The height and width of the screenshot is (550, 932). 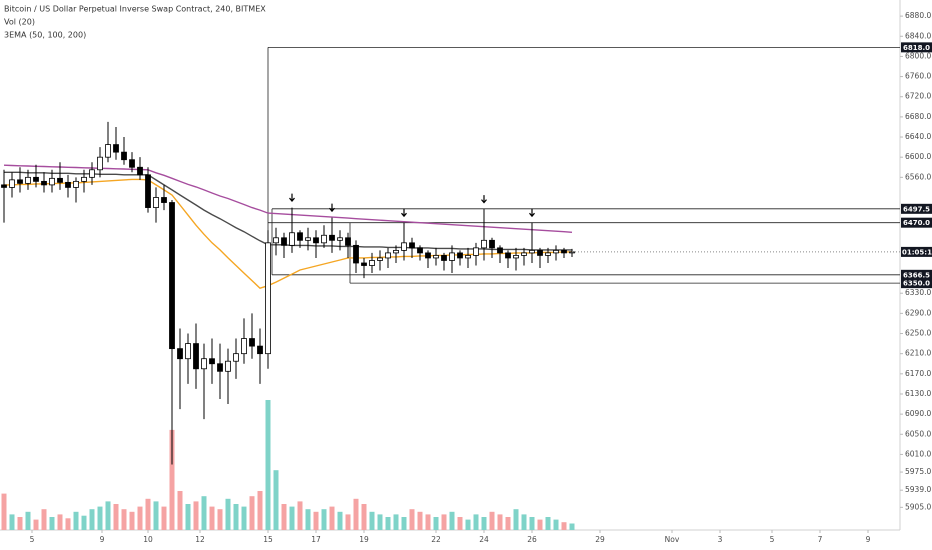 I want to click on x-tick-label: 24, so click(x=484, y=539).